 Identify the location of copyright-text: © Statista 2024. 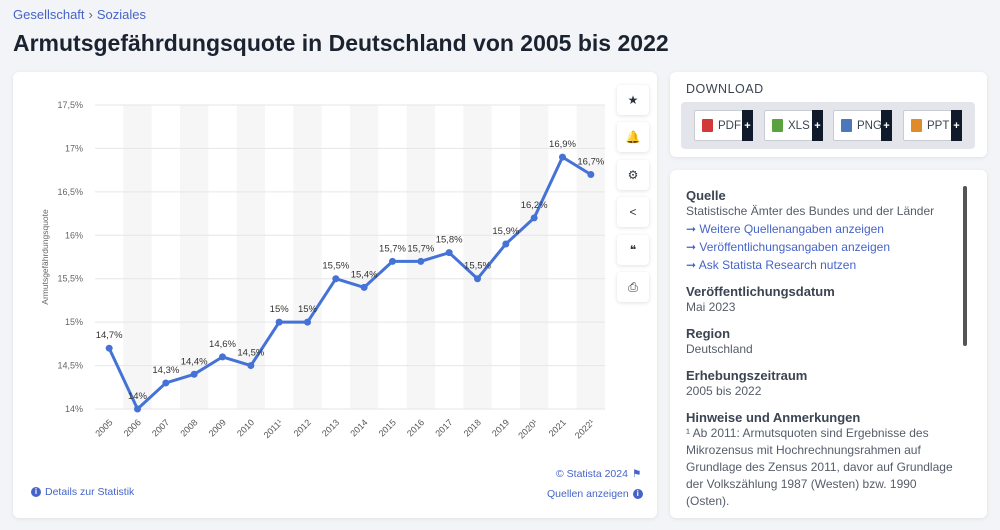
(592, 474).